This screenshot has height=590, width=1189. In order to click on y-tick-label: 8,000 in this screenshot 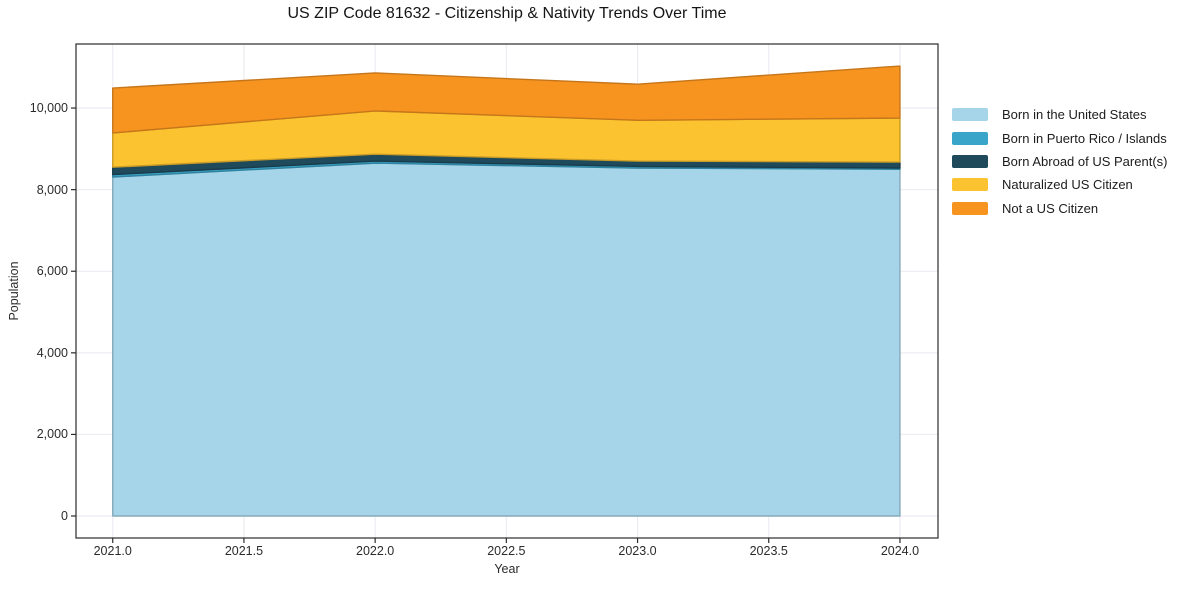, I will do `click(52, 189)`.